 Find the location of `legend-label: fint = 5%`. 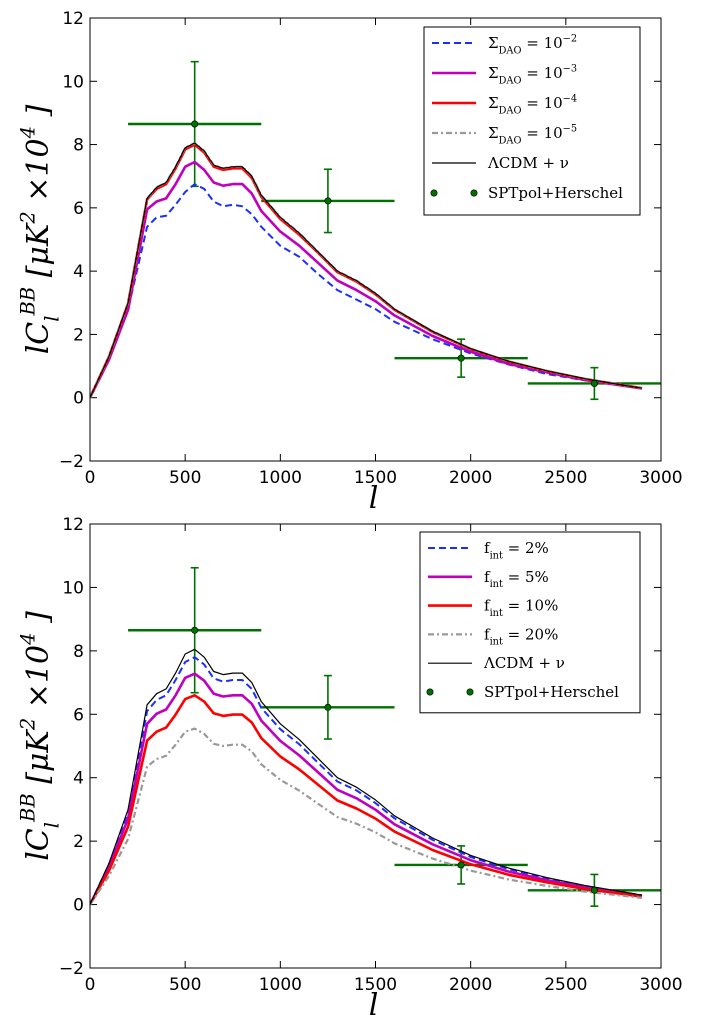

legend-label: fint = 5% is located at coordinates (516, 579).